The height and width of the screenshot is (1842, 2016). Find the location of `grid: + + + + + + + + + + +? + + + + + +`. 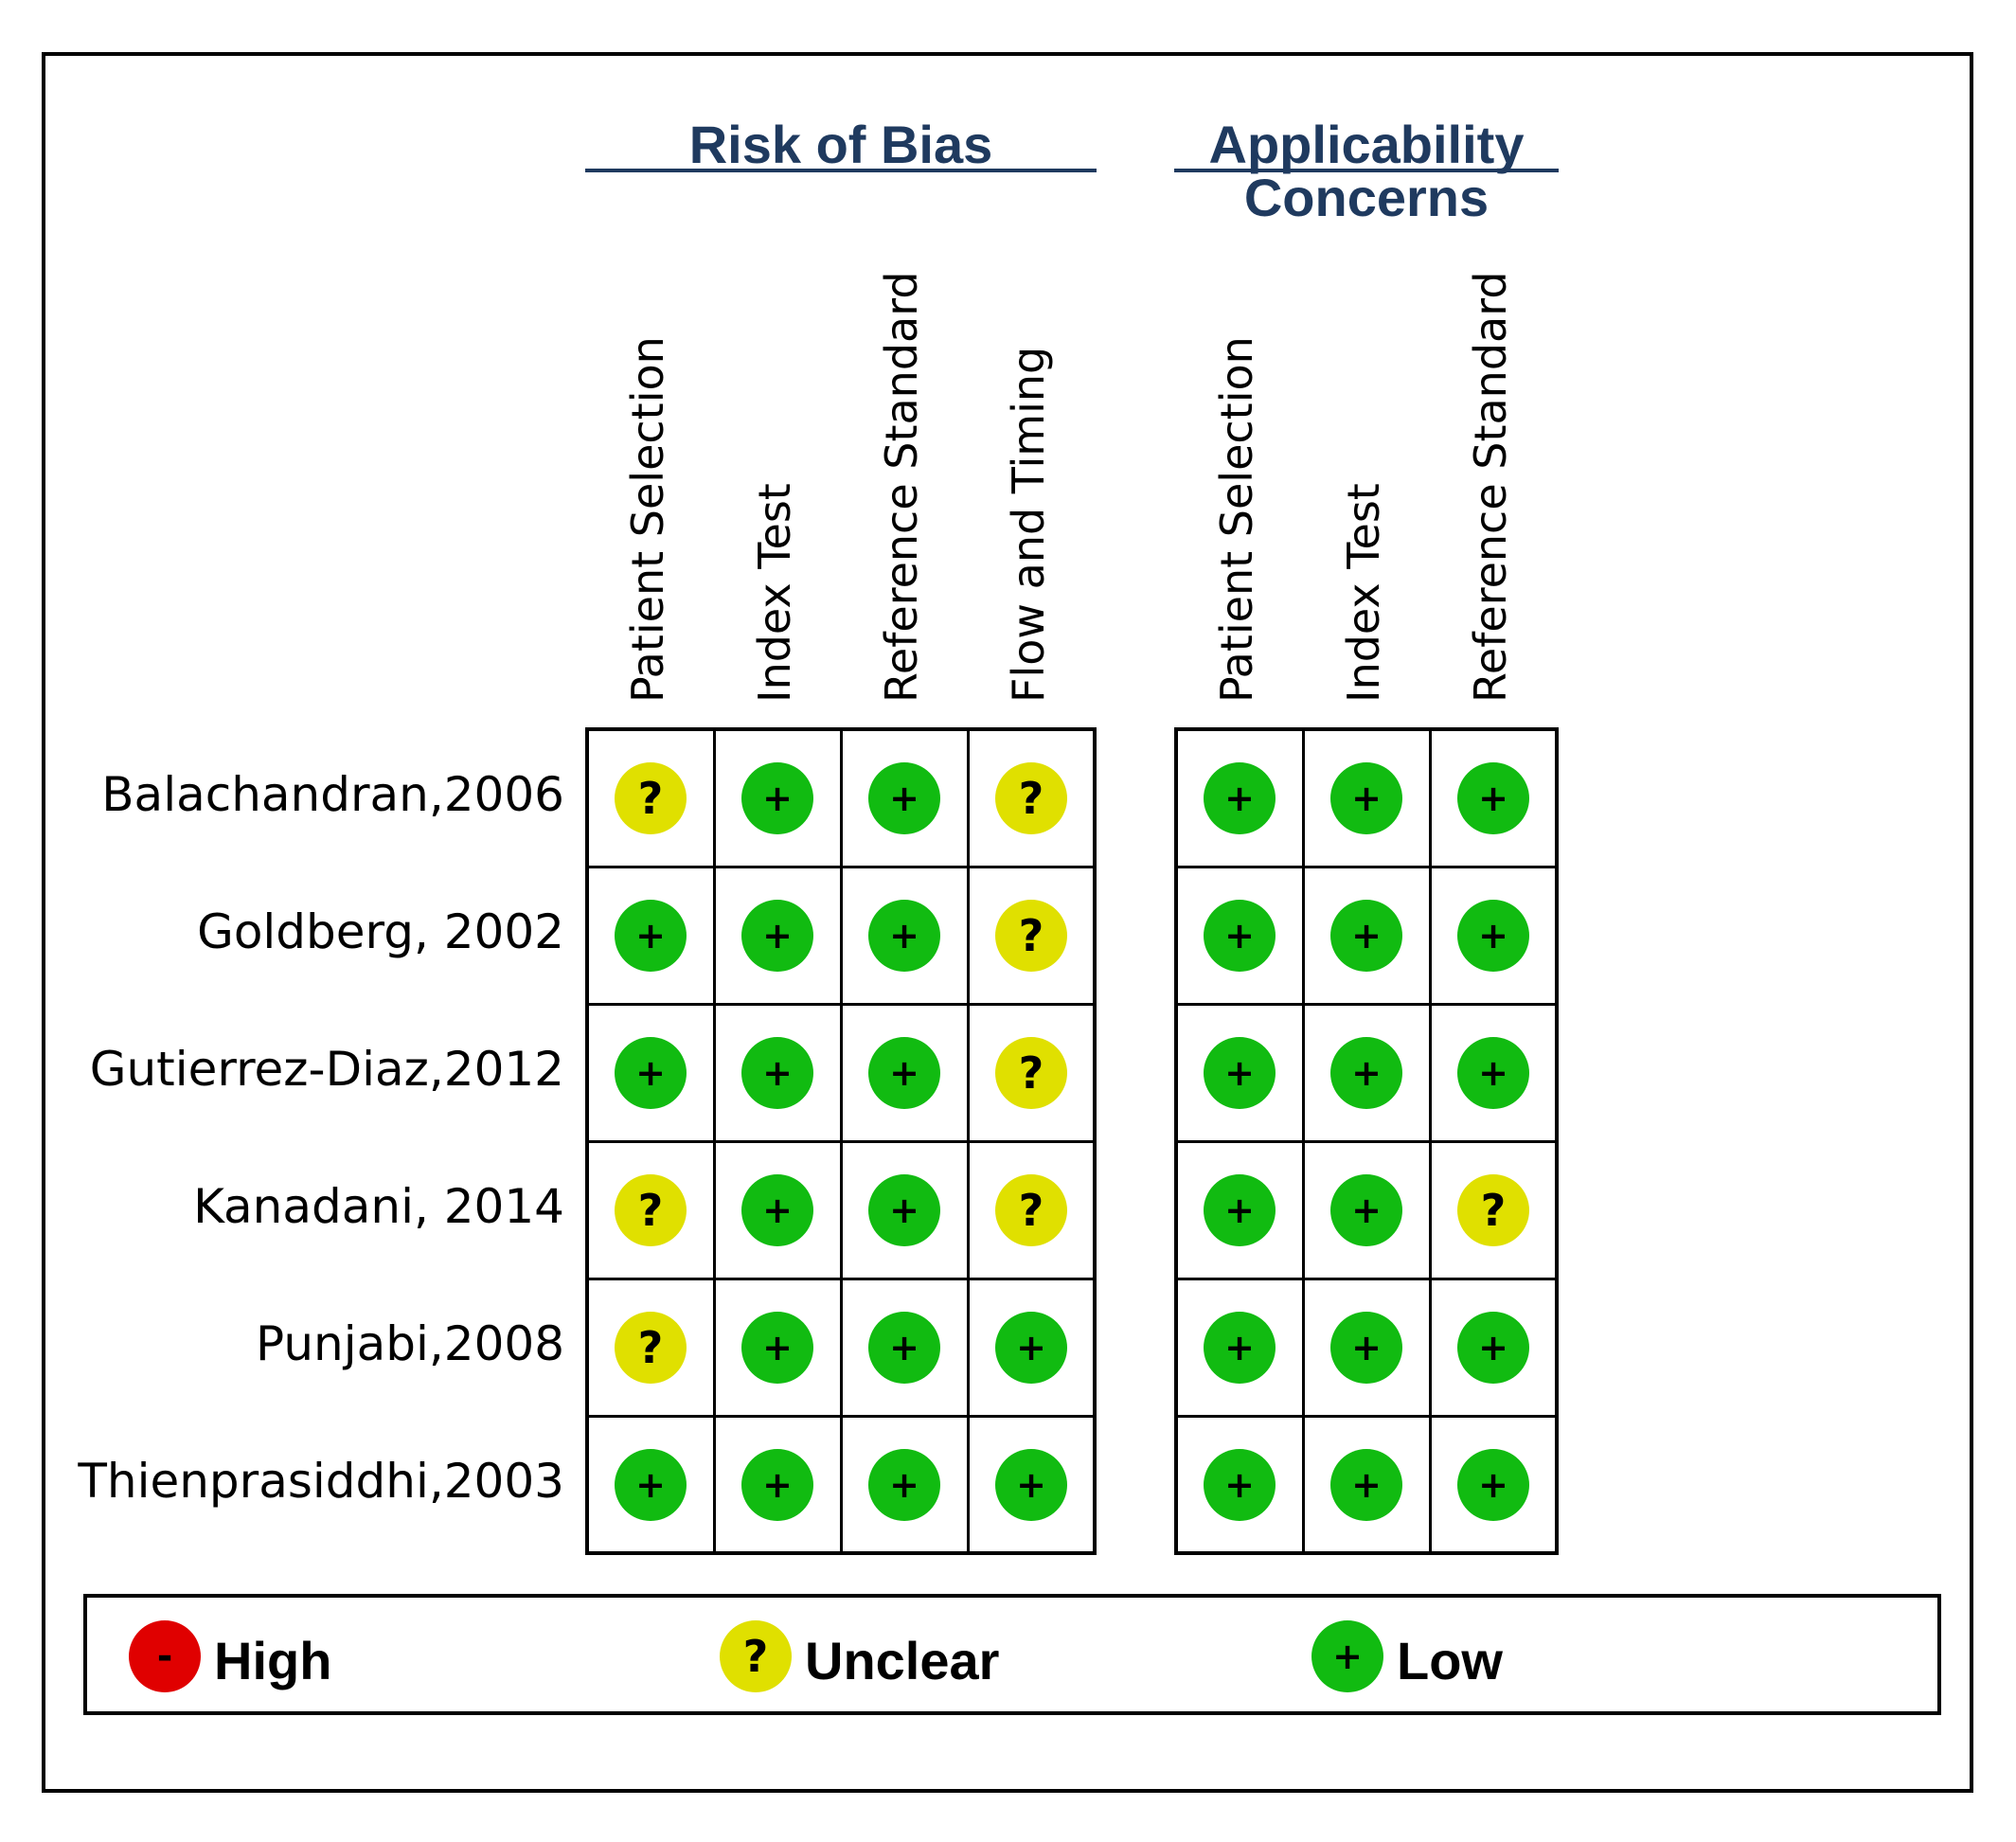

grid: + + + + + + + + + + +? + + + + + + is located at coordinates (1366, 1141).